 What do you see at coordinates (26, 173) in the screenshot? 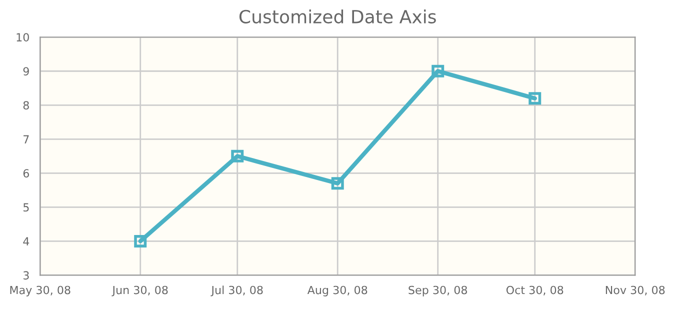
I see `y-tick-label: 6` at bounding box center [26, 173].